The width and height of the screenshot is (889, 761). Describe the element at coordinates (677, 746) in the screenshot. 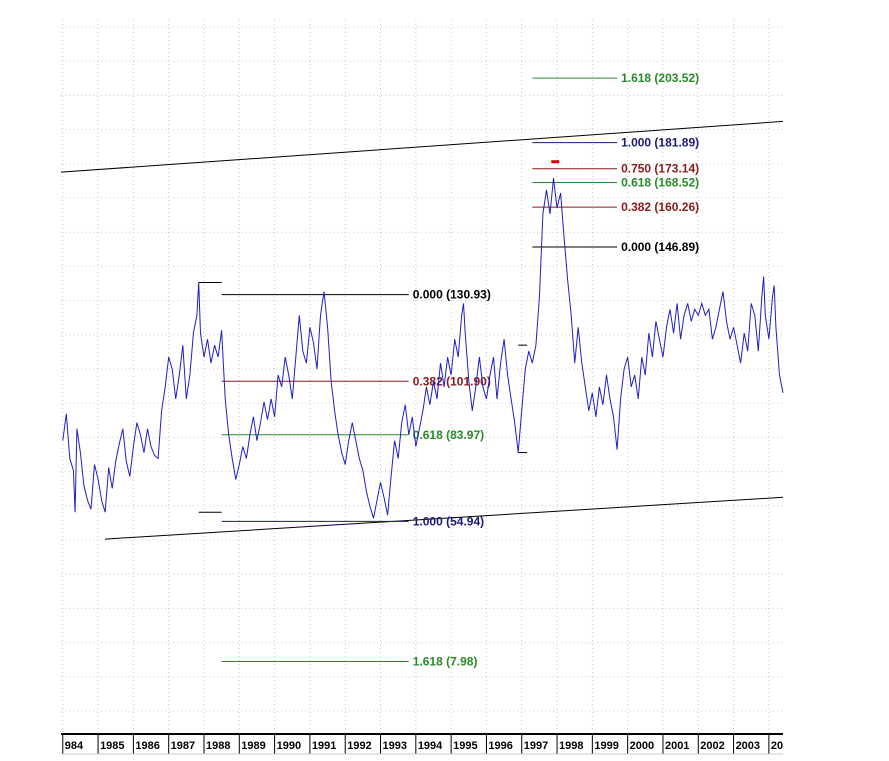

I see `x-tick-label: 2001` at that location.